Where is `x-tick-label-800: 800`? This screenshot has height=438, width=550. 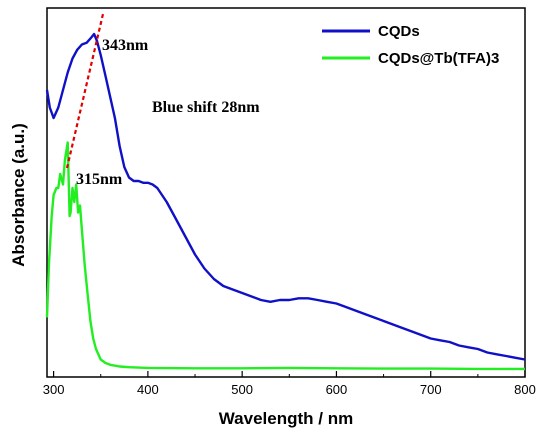
x-tick-label-800: 800 is located at coordinates (525, 389).